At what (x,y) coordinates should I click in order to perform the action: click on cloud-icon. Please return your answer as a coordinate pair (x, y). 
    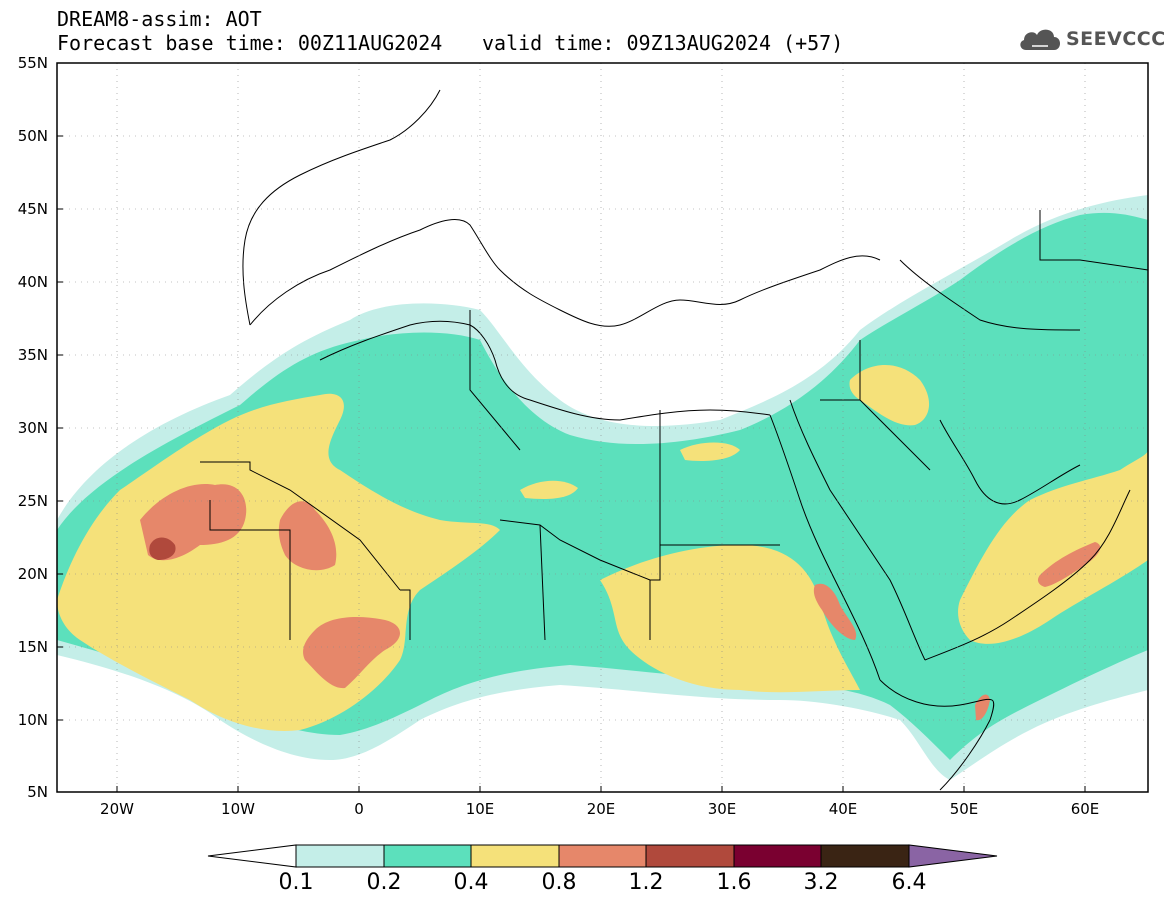
    Looking at the image, I should click on (1040, 39).